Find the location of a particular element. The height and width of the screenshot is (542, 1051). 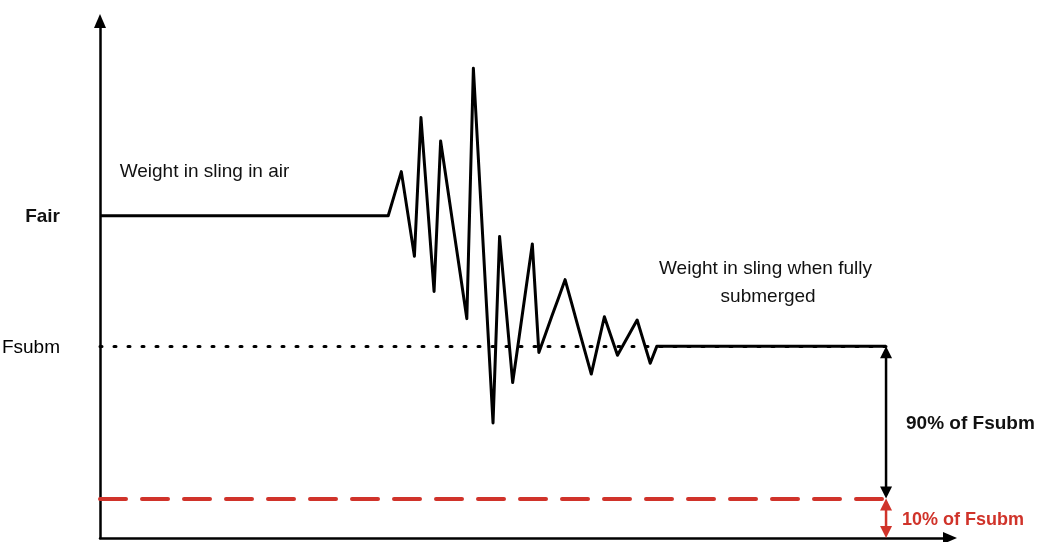

annotation: Weight in sling in air is located at coordinates (204, 171).